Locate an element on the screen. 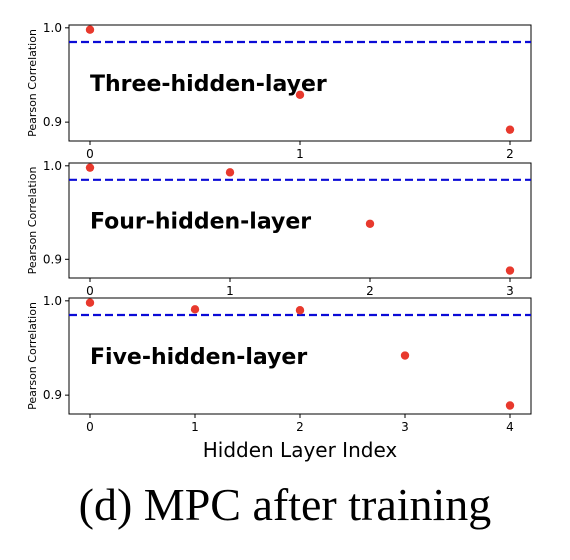 Image resolution: width=570 pixels, height=560 pixels. panel-annotation: Three-hidden-layer is located at coordinates (208, 84).